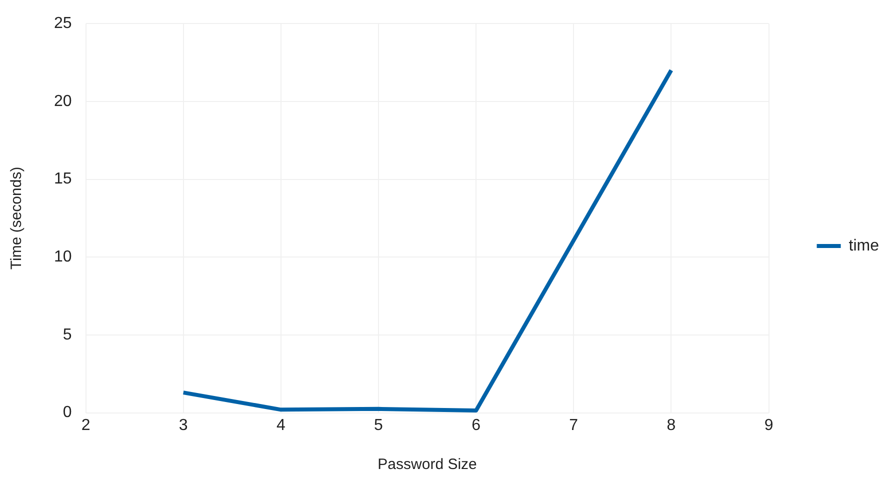 Image resolution: width=889 pixels, height=484 pixels. What do you see at coordinates (67, 335) in the screenshot?
I see `y-tick-label: 5` at bounding box center [67, 335].